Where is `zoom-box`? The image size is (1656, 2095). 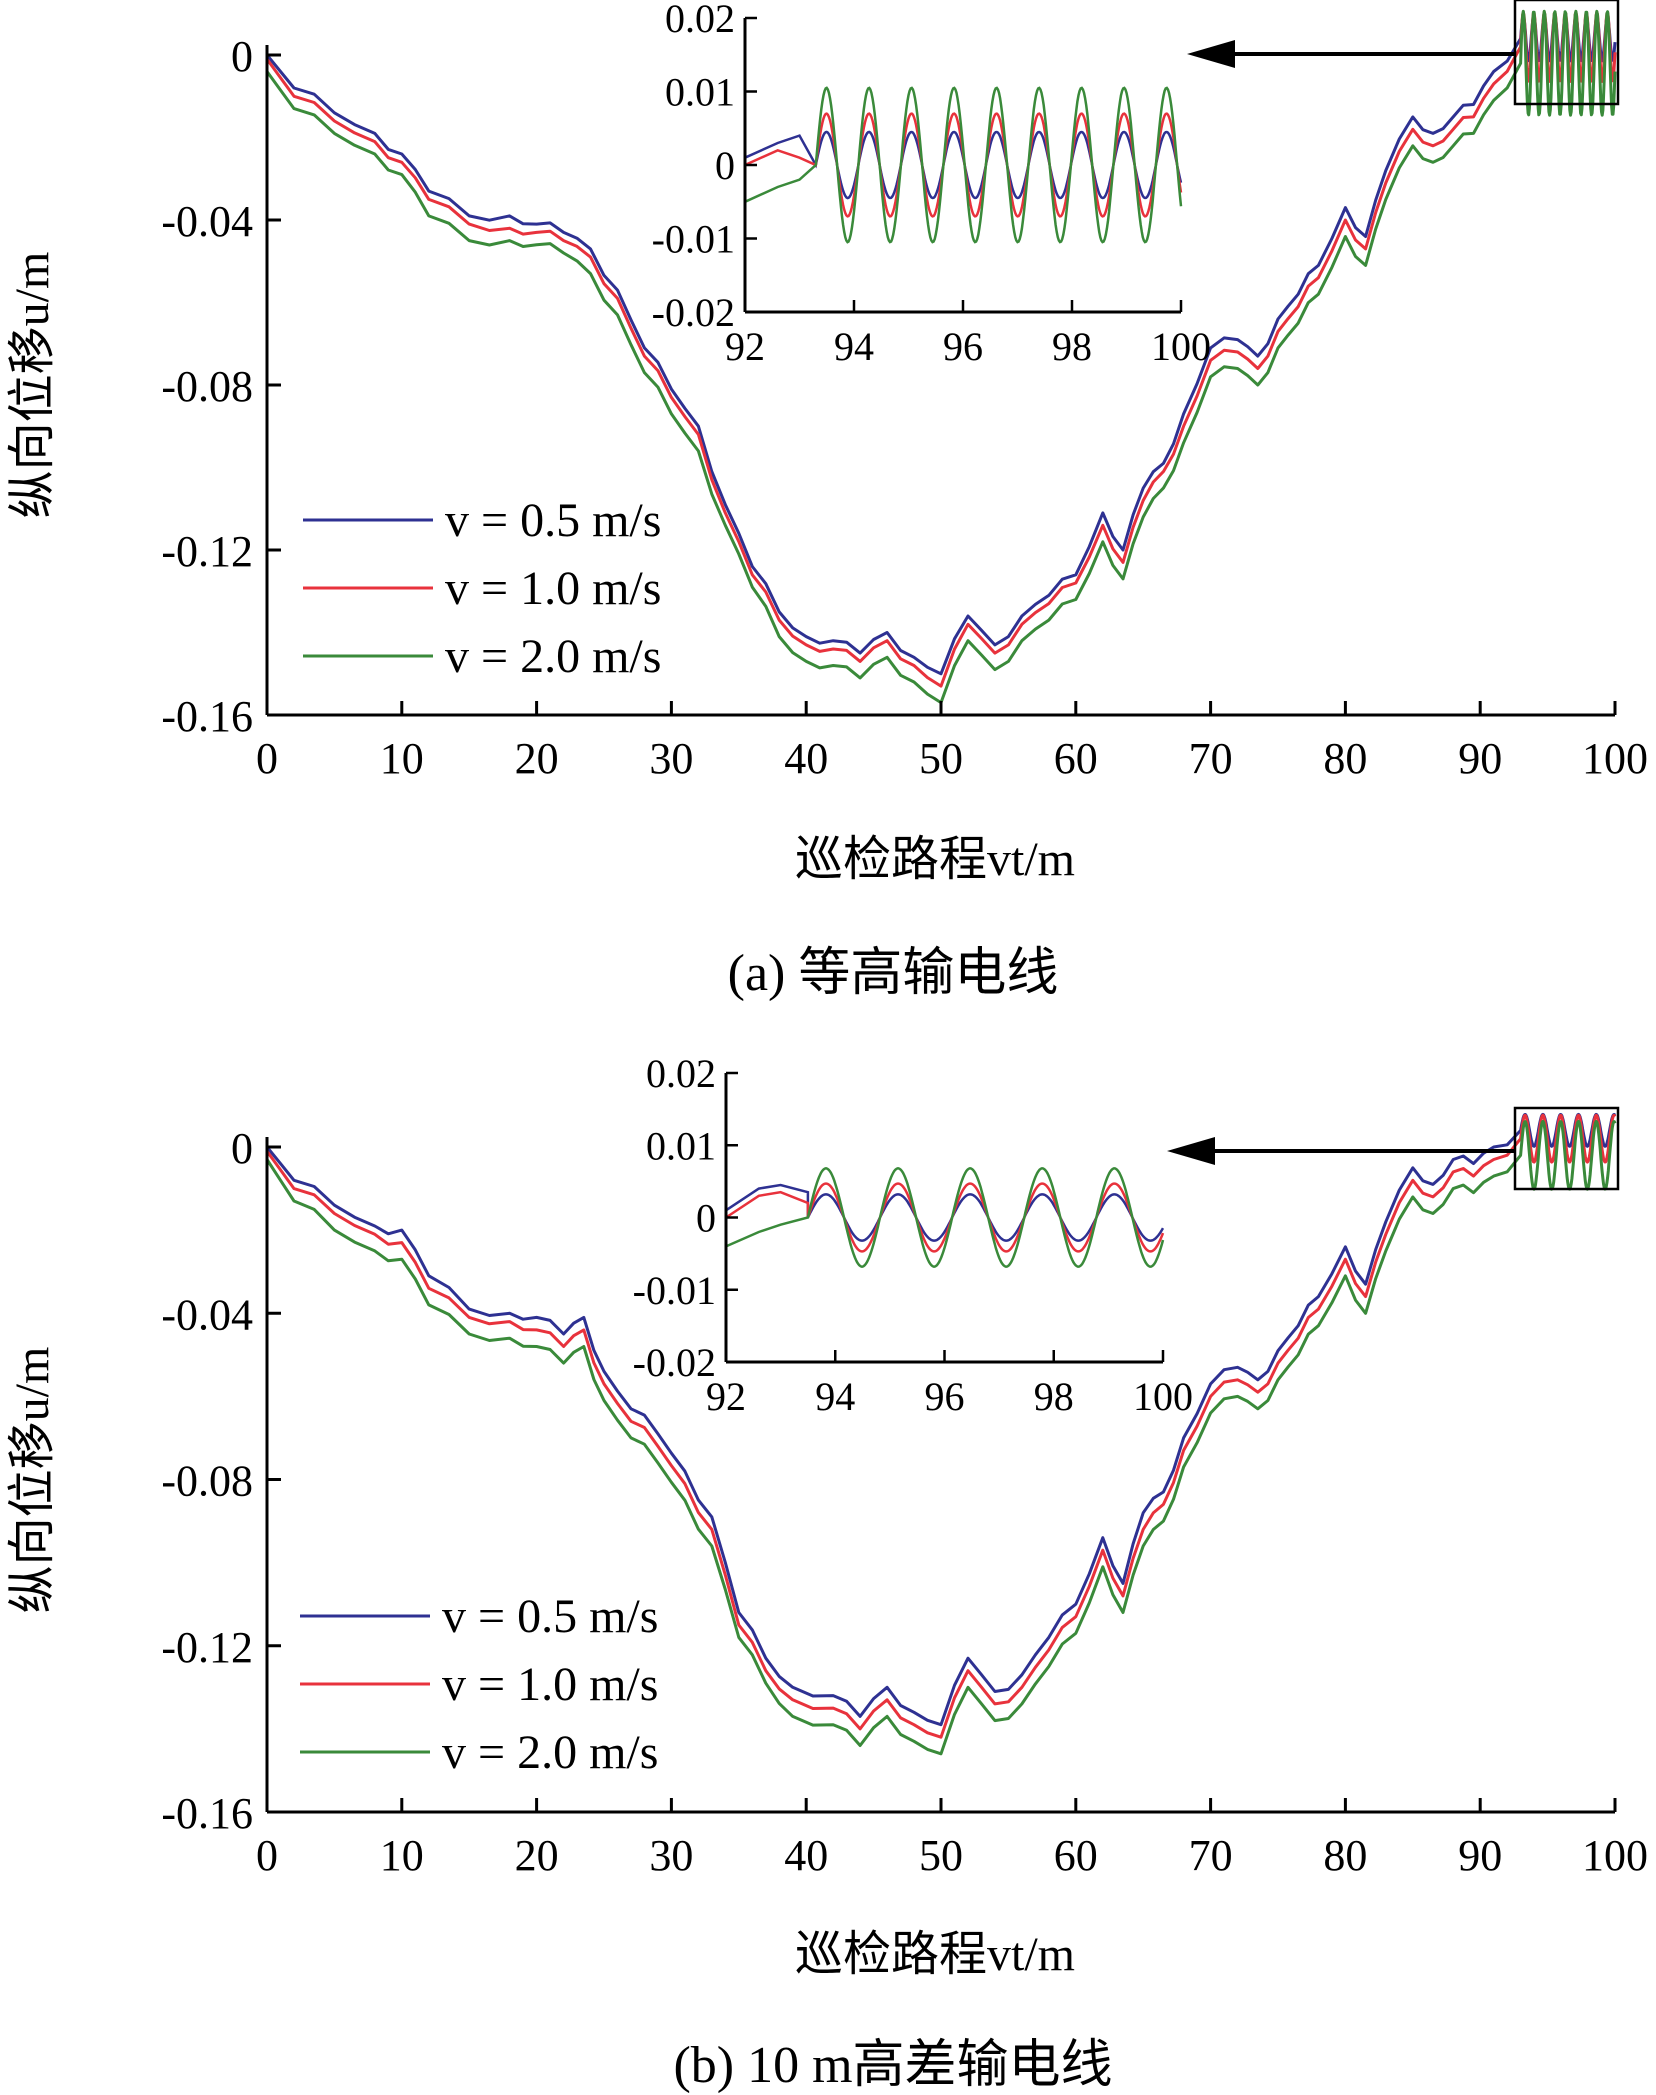 zoom-box is located at coordinates (1566, 1148).